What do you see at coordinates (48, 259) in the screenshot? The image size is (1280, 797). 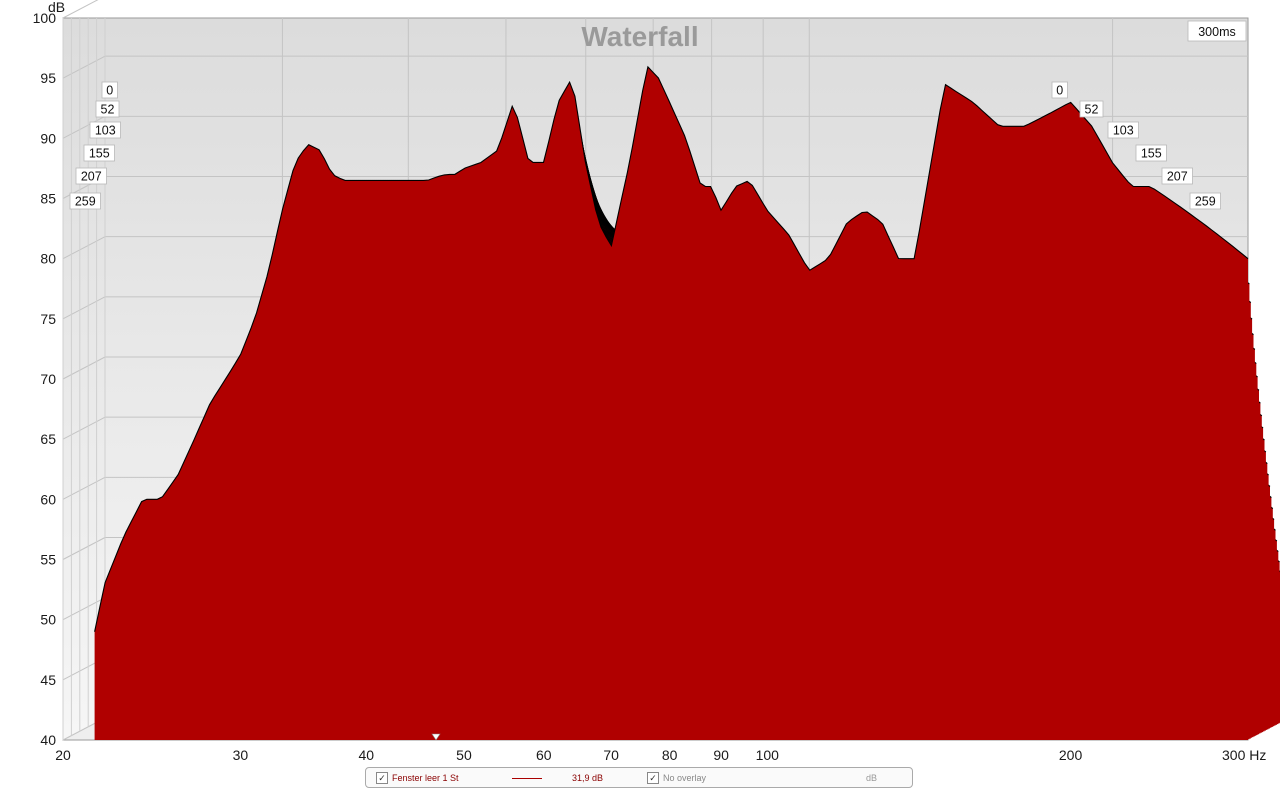 I see `y-tick-label: 80` at bounding box center [48, 259].